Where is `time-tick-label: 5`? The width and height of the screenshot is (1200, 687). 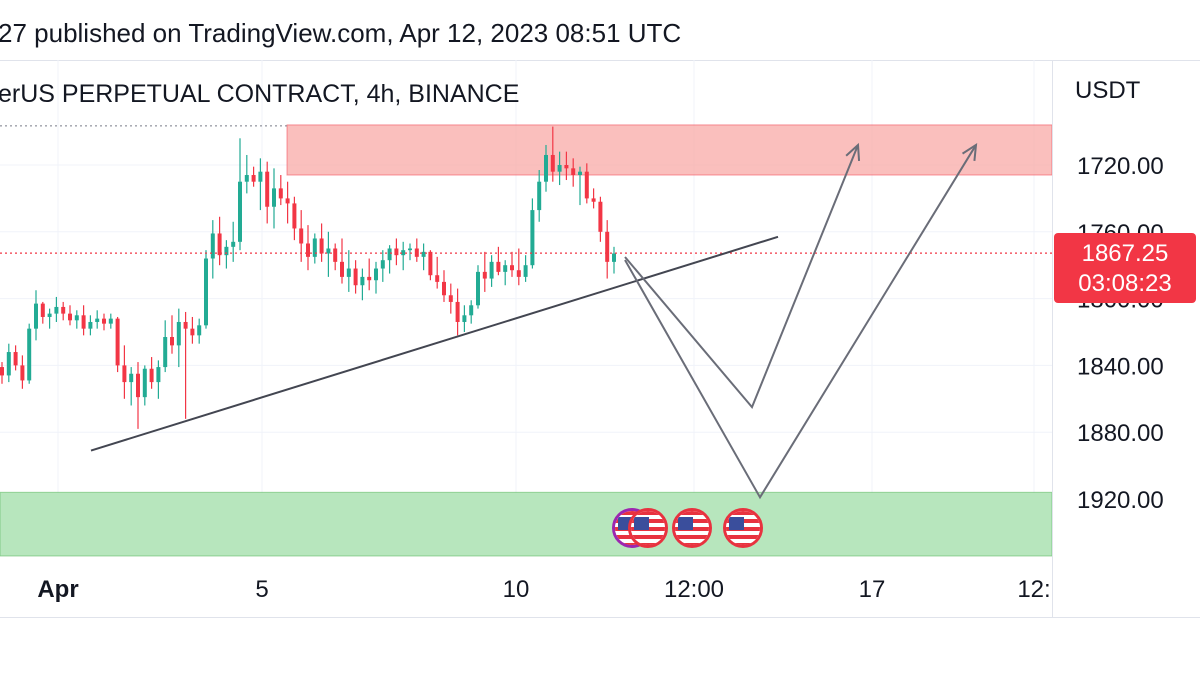 time-tick-label: 5 is located at coordinates (261, 589).